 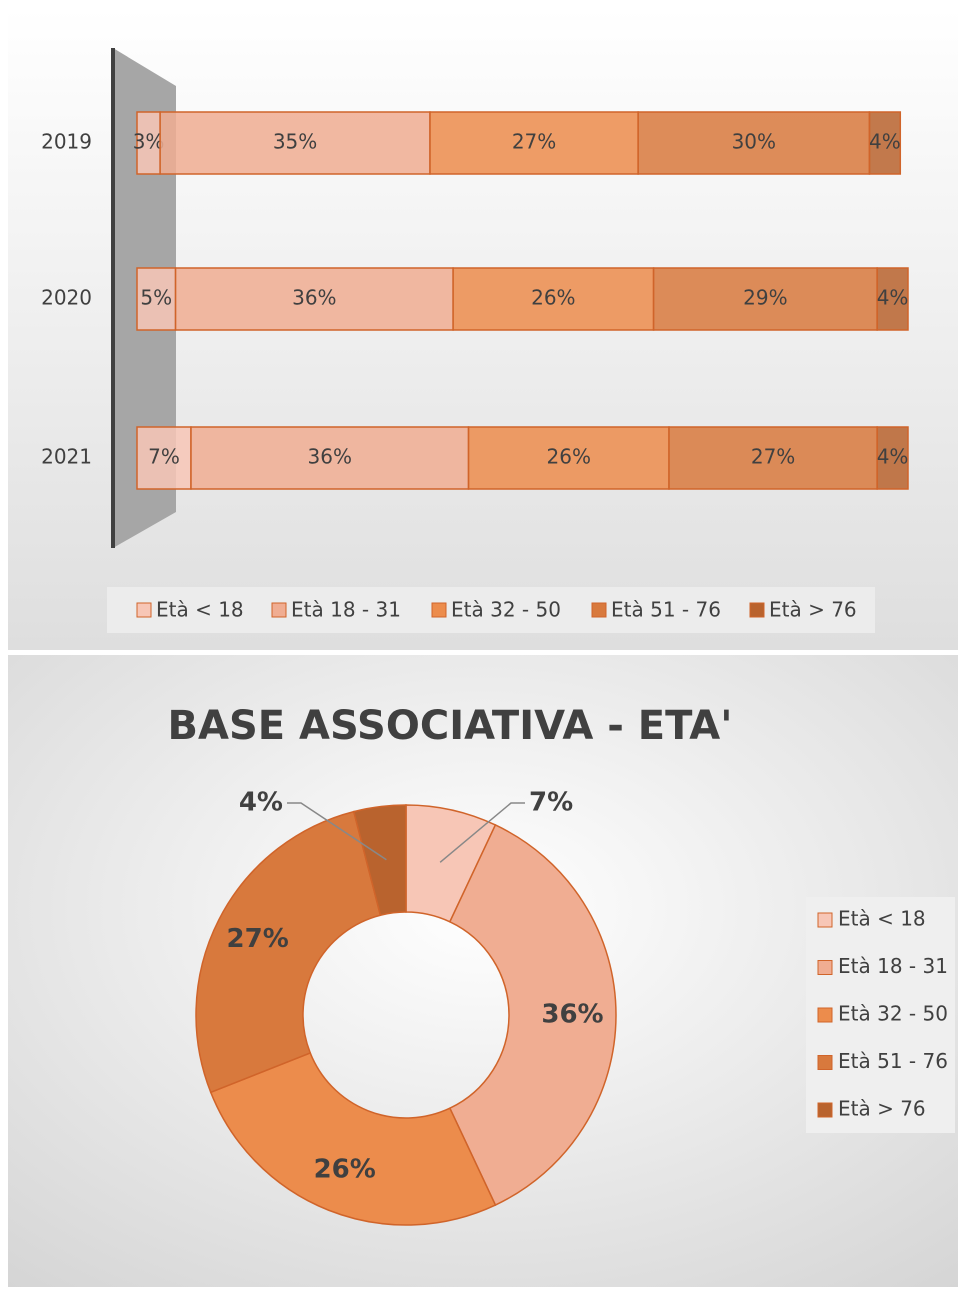 What do you see at coordinates (66, 457) in the screenshot?
I see `y-tick-label: 2021` at bounding box center [66, 457].